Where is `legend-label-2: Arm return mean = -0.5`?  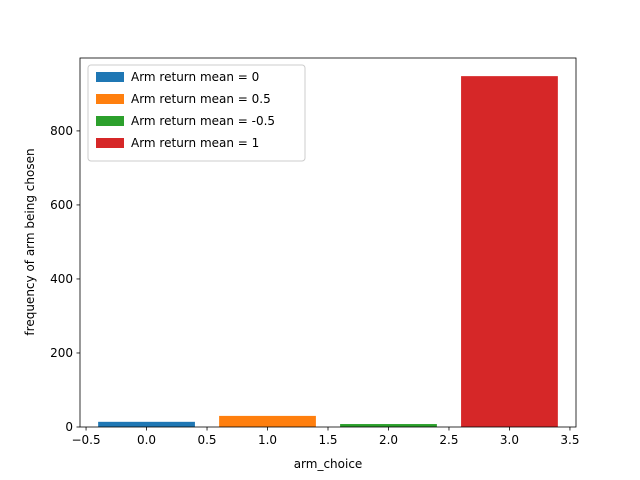 legend-label-2: Arm return mean = -0.5 is located at coordinates (203, 121).